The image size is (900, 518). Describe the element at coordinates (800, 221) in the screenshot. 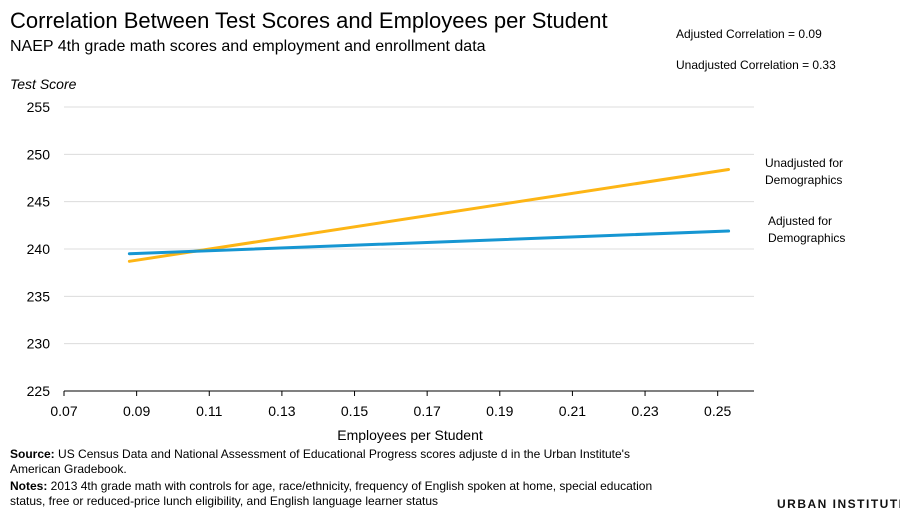

I see `series-label-line: Adjusted for` at that location.